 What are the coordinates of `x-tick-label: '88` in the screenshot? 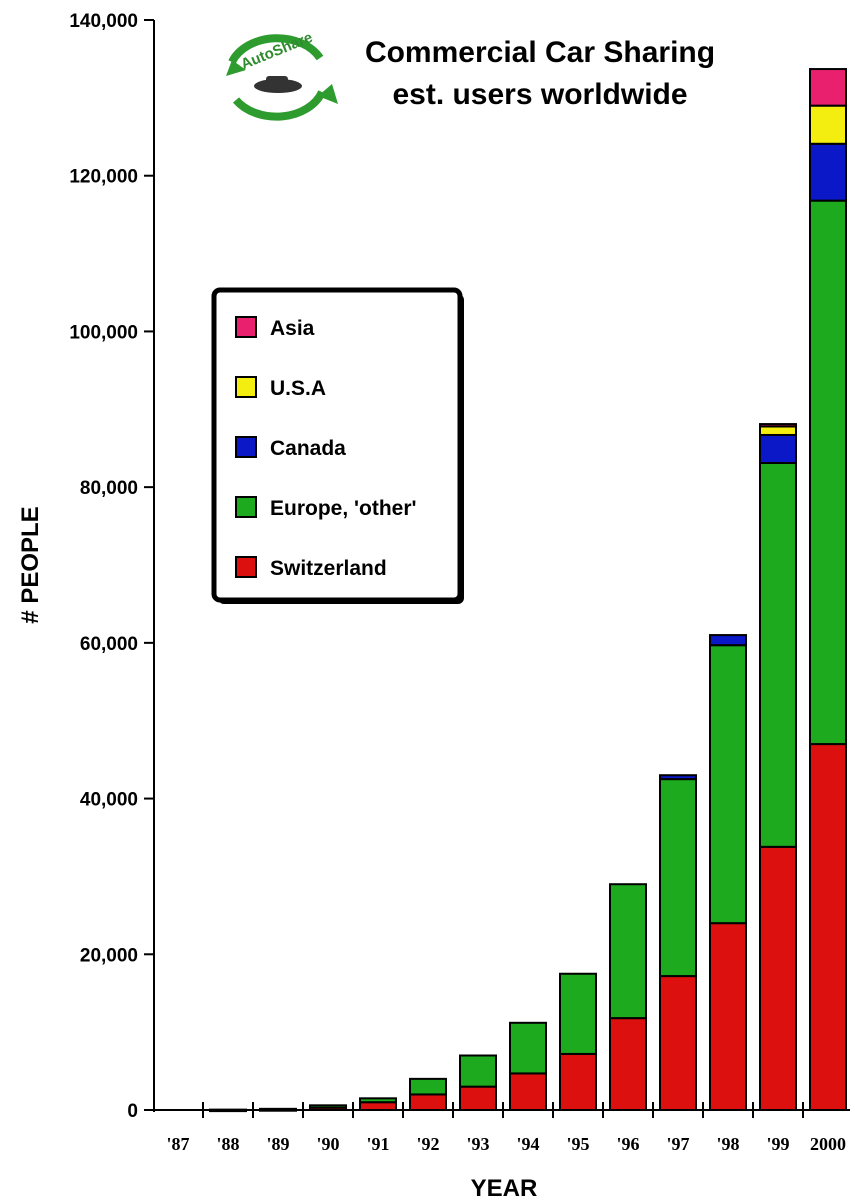 It's located at (227, 1144).